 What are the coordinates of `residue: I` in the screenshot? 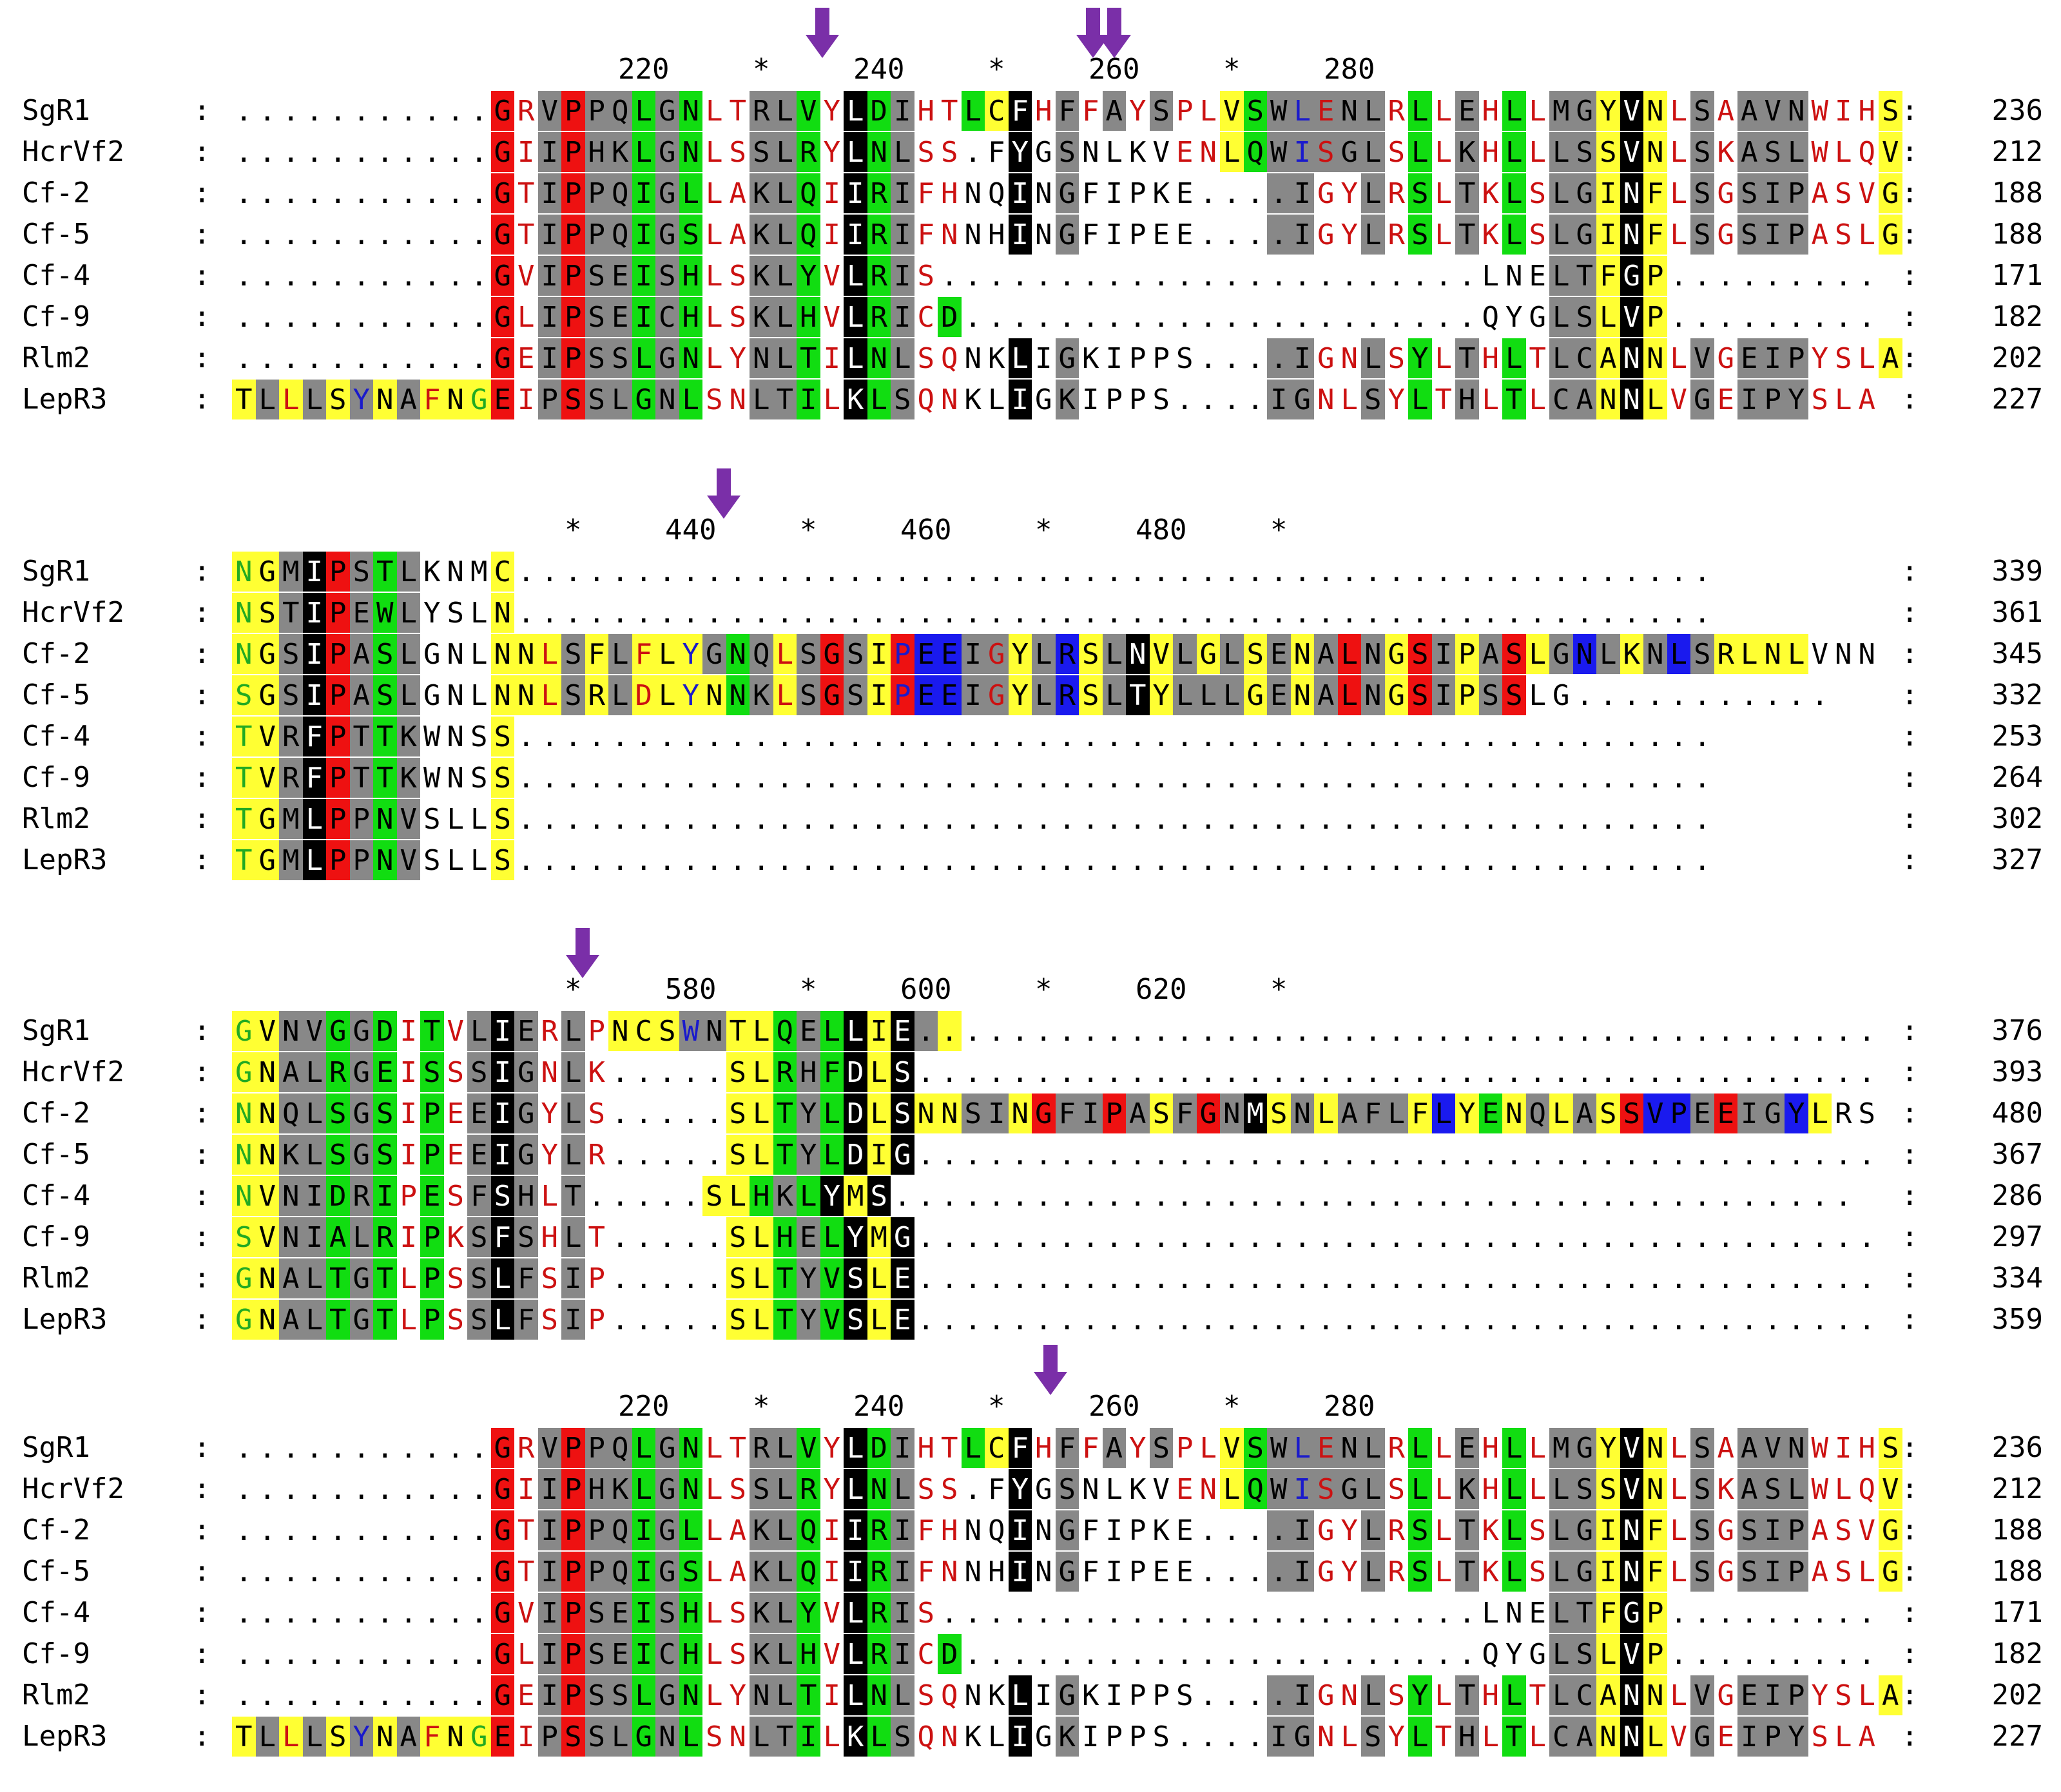 It's located at (1114, 193).